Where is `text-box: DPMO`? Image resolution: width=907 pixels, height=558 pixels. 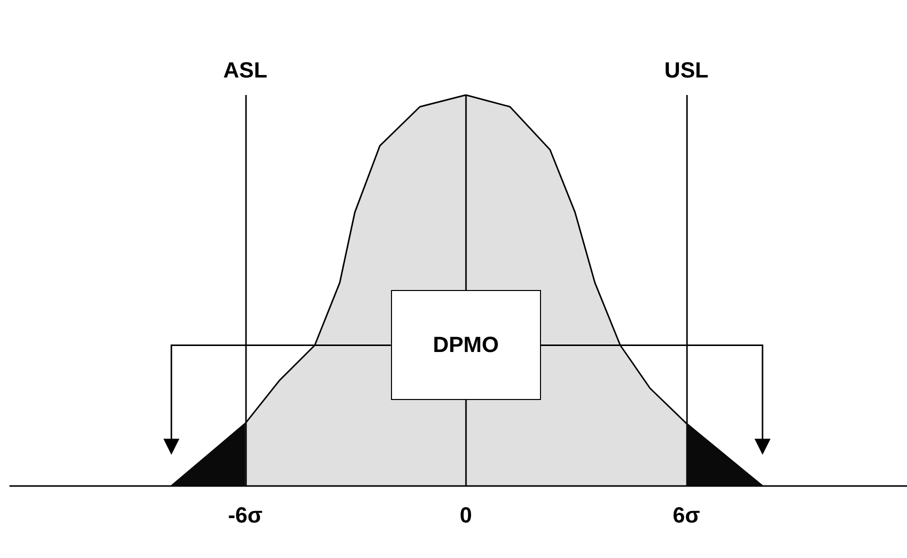
text-box: DPMO is located at coordinates (465, 345).